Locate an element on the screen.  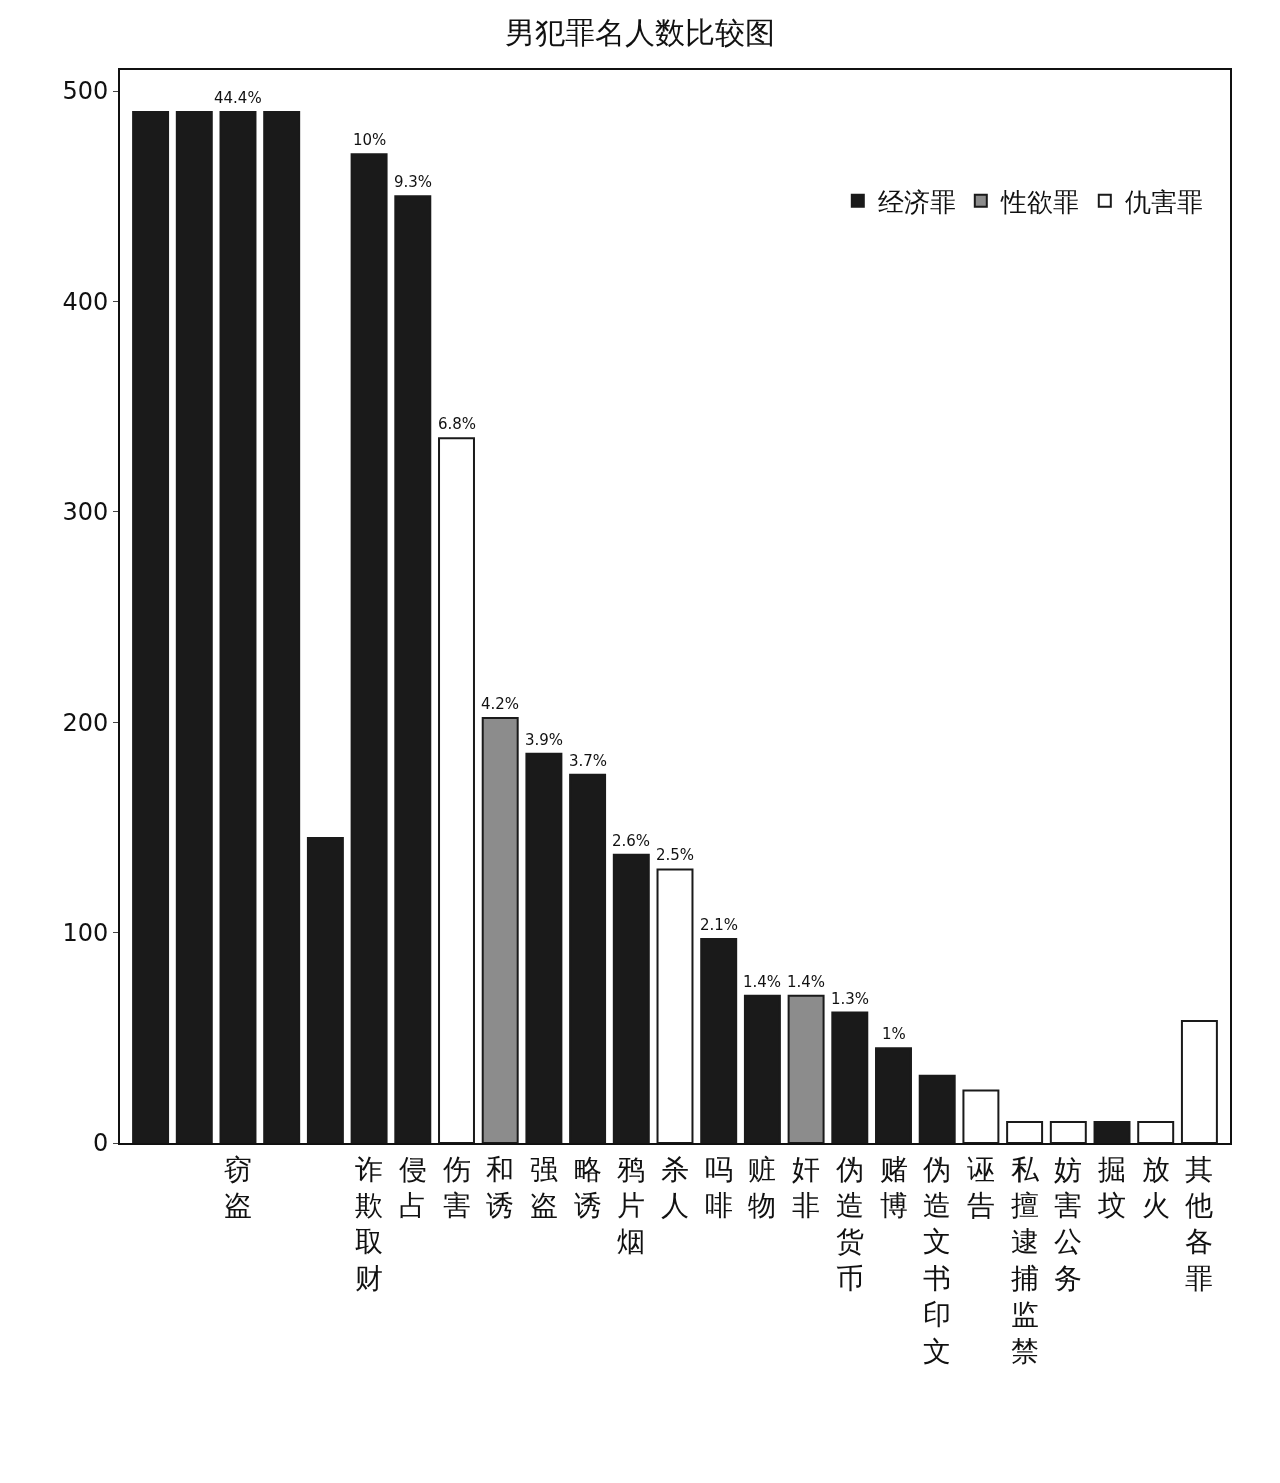
legend-label: 仇害罪 is located at coordinates (1163, 201).